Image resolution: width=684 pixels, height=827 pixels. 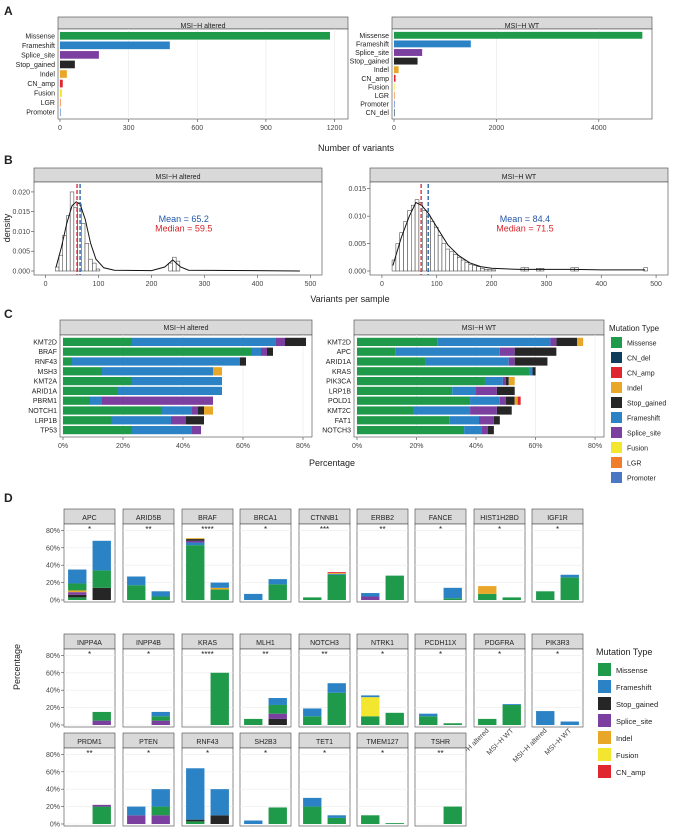 What do you see at coordinates (530, 745) in the screenshot?
I see `x-tick-label: MSI−H altered` at bounding box center [530, 745].